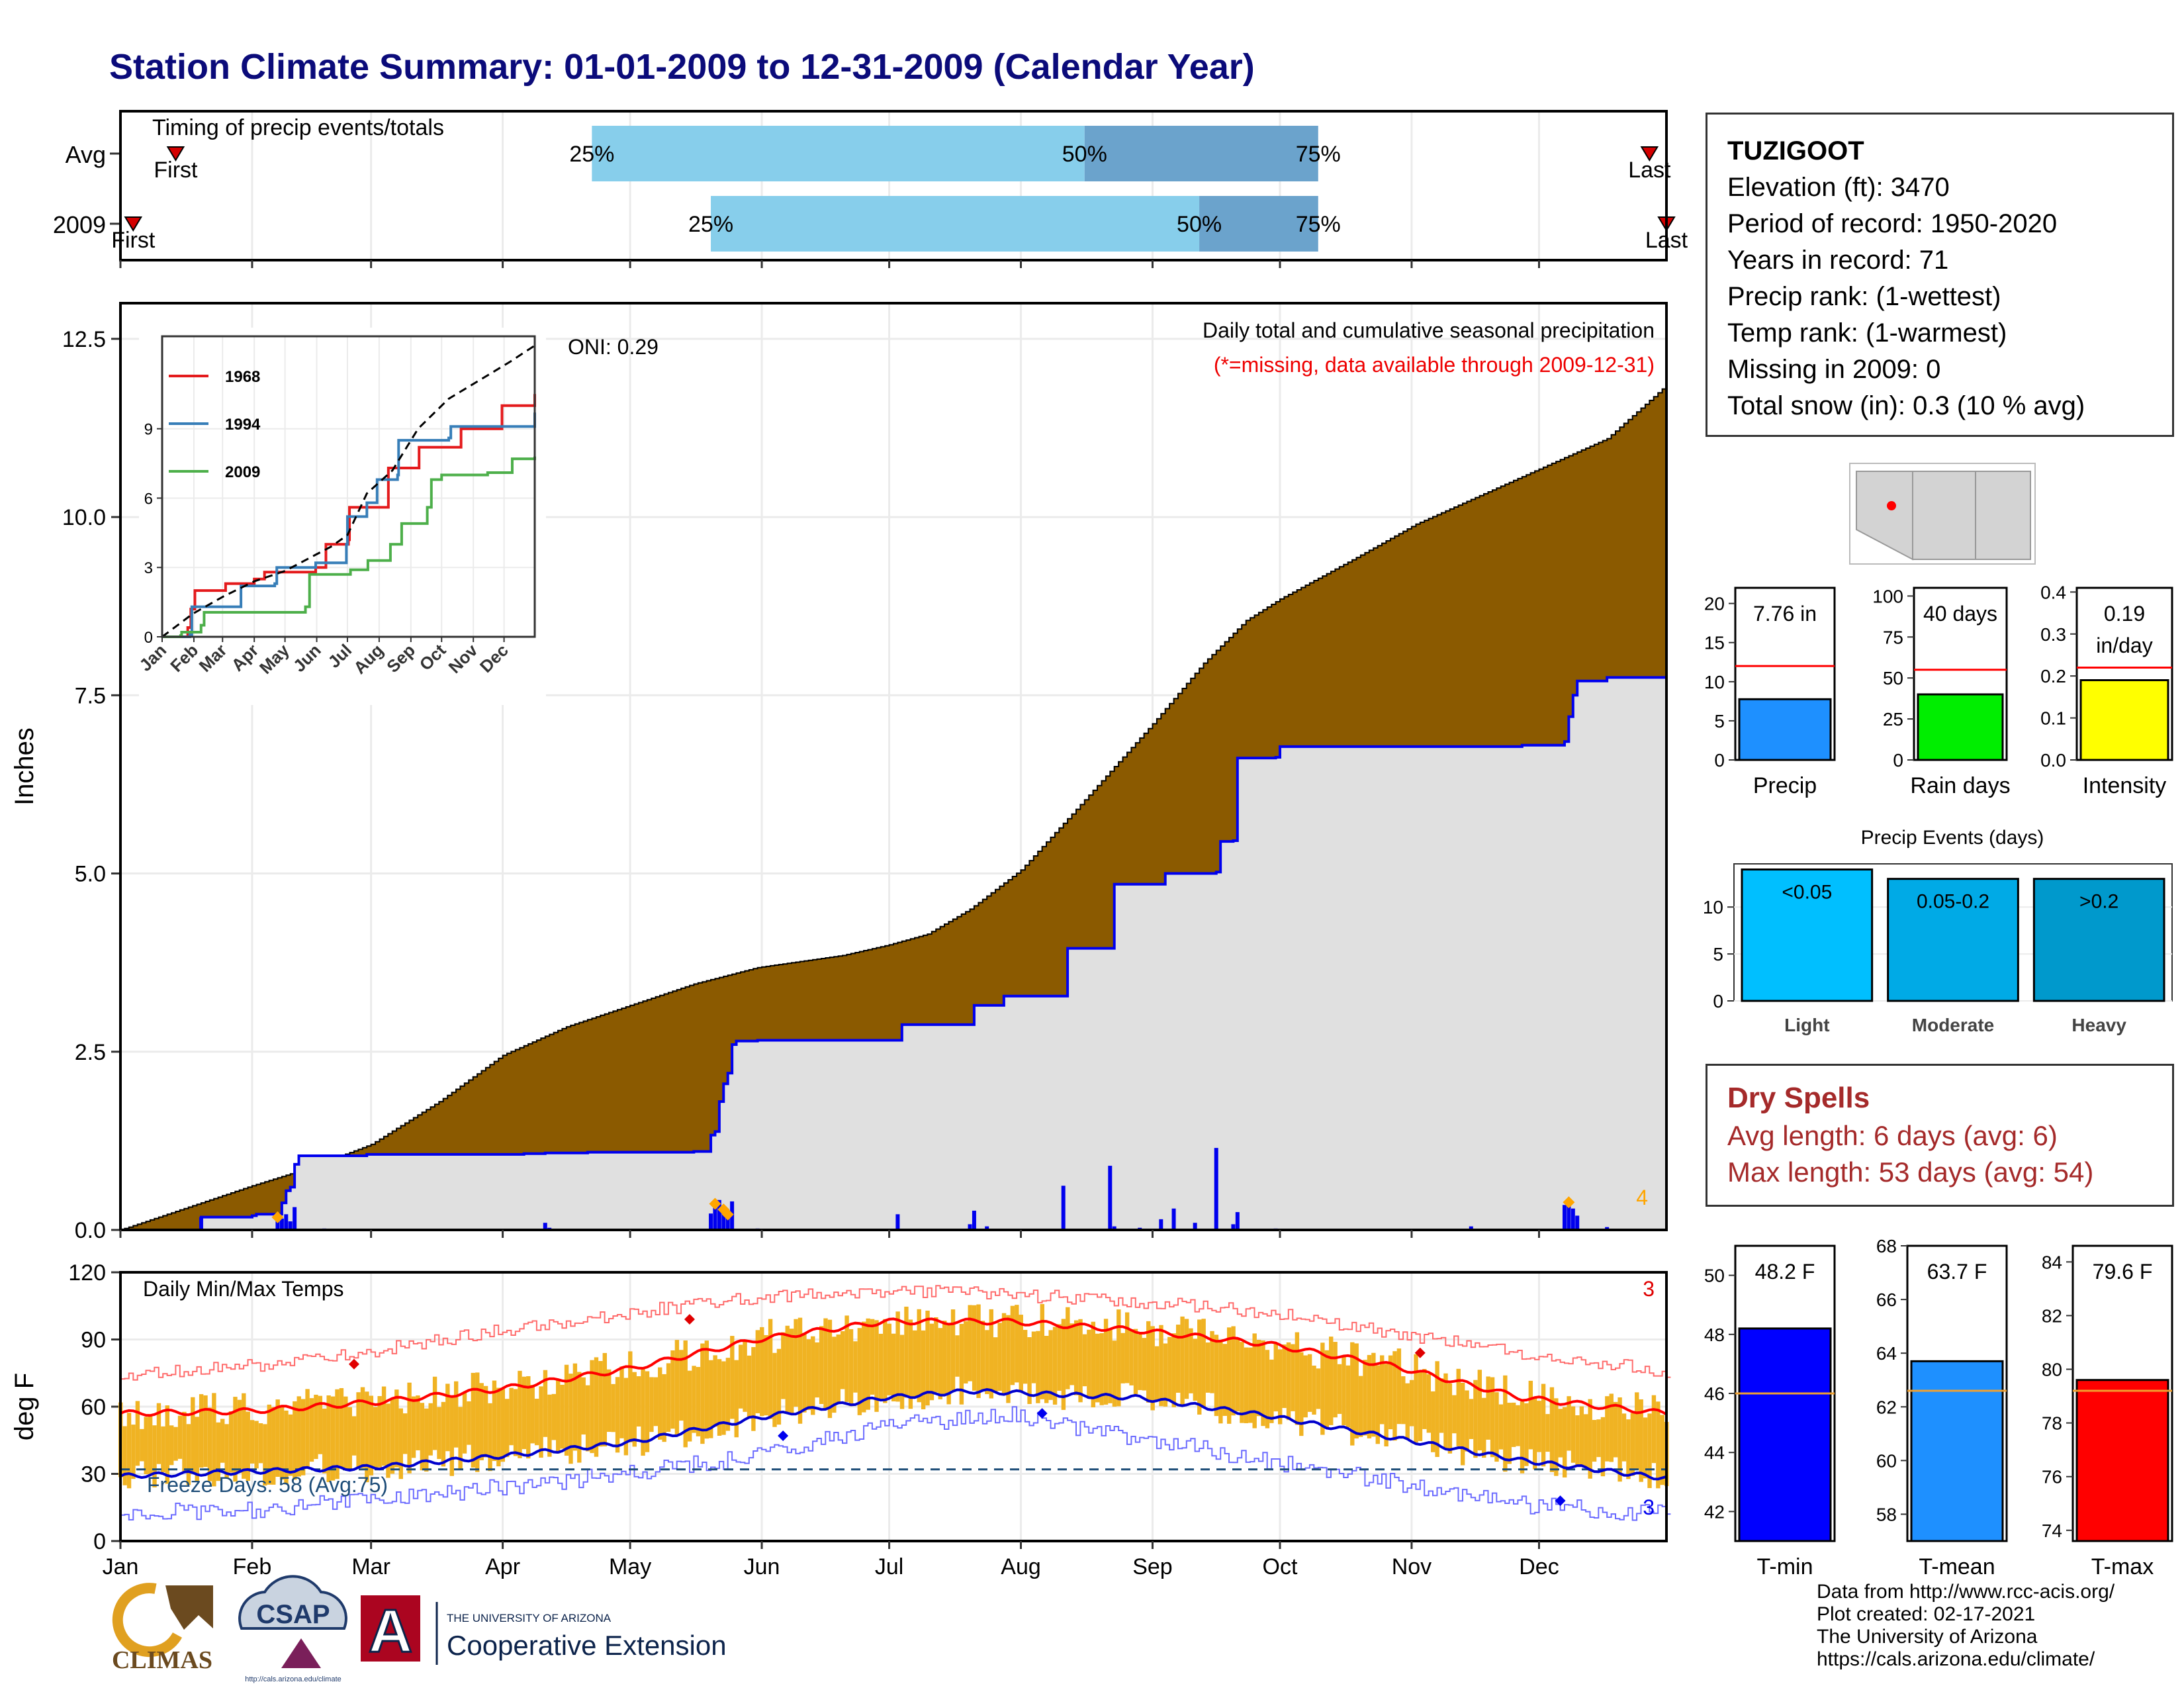  What do you see at coordinates (1960, 614) in the screenshot?
I see `rain-days-value-label: 40 days` at bounding box center [1960, 614].